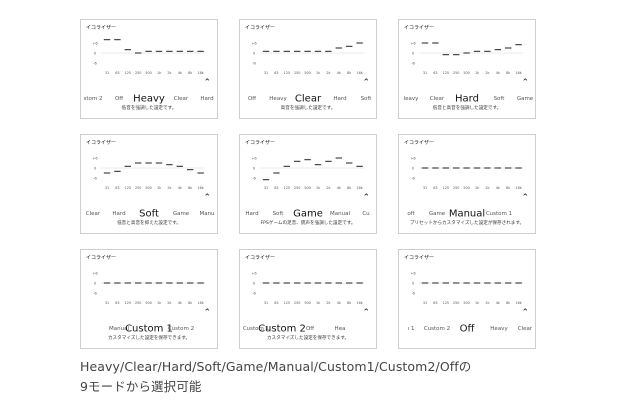 The height and width of the screenshot is (416, 618). I want to click on mode-option: oft, so click(411, 214).